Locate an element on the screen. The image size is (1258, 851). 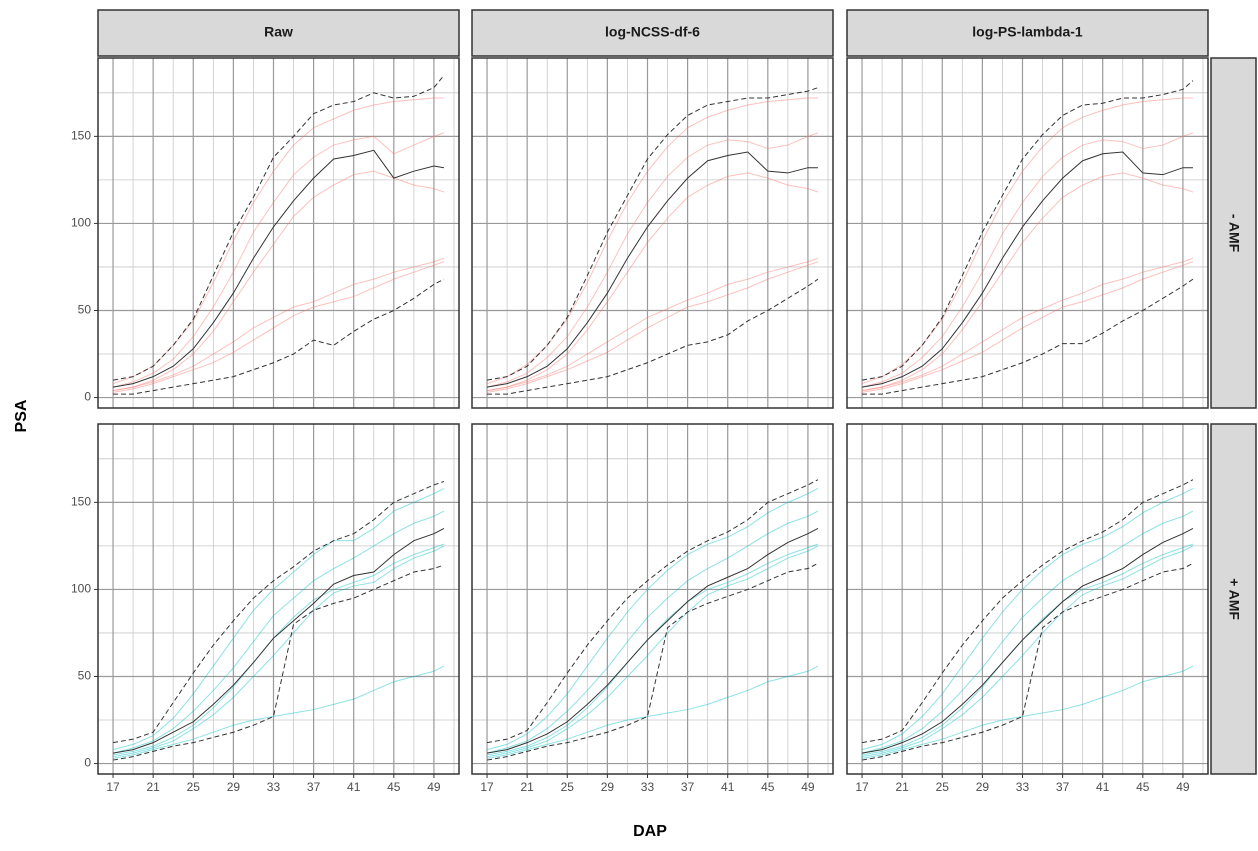
row-strip-label: + AMF is located at coordinates (1234, 599).